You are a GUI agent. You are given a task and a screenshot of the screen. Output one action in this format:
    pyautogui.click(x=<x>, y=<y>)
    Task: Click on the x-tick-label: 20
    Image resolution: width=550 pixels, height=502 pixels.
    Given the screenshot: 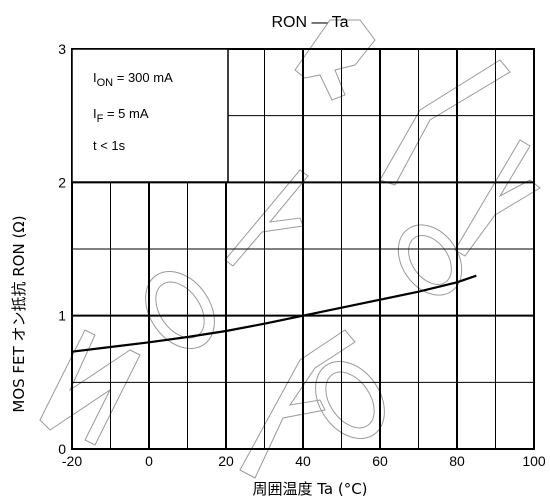 What is the action you would take?
    pyautogui.click(x=226, y=461)
    